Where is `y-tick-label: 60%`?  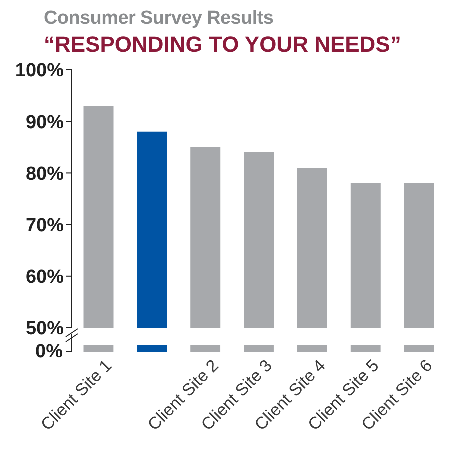
y-tick-label: 60% is located at coordinates (45, 277).